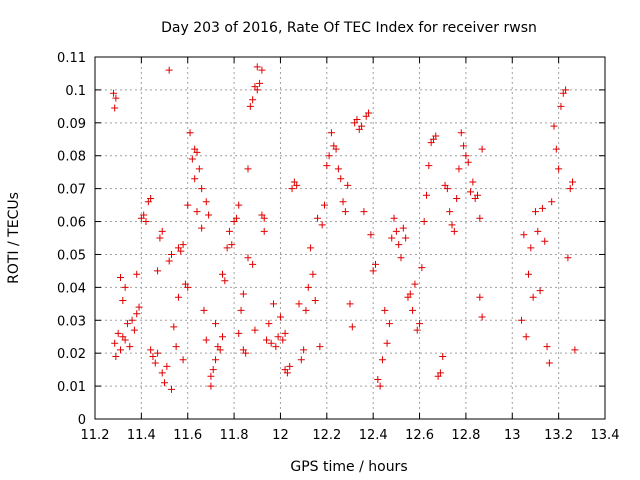 This screenshot has width=640, height=480. Describe the element at coordinates (14, 238) in the screenshot. I see `y-axis-label: ROTI / TECUs` at that location.